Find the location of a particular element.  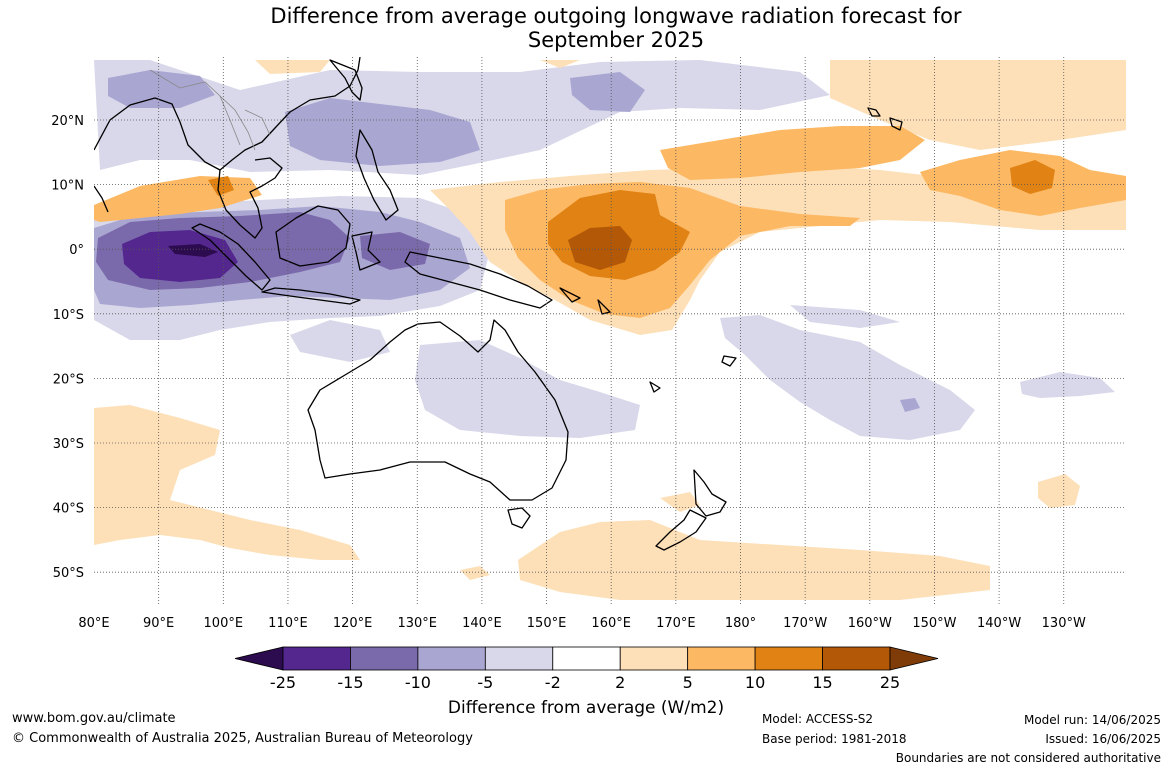

colorbar-tick-label: -10 is located at coordinates (418, 682).